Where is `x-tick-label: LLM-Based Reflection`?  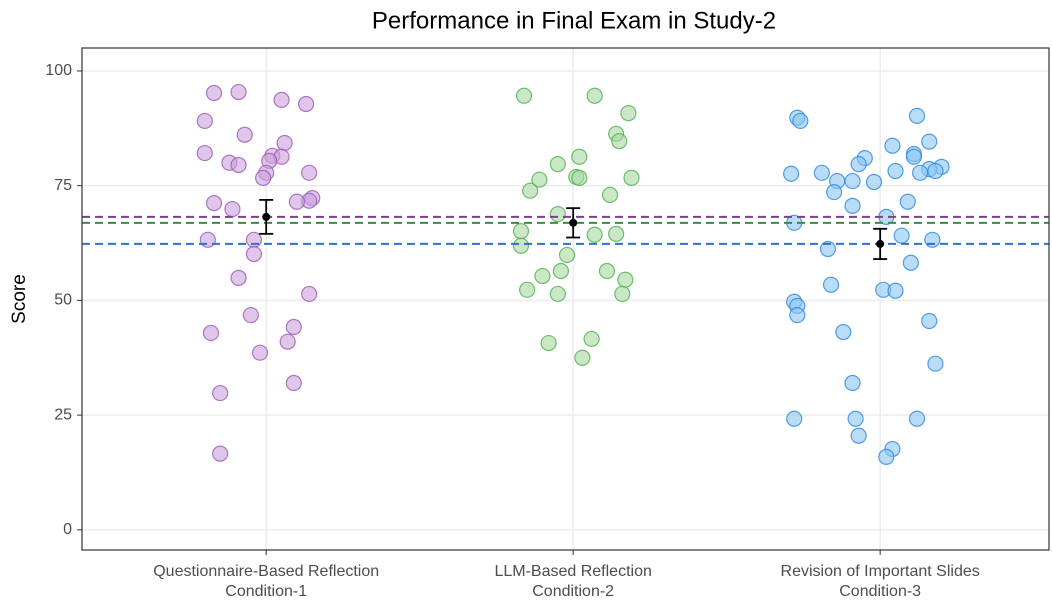
x-tick-label: LLM-Based Reflection is located at coordinates (572, 571).